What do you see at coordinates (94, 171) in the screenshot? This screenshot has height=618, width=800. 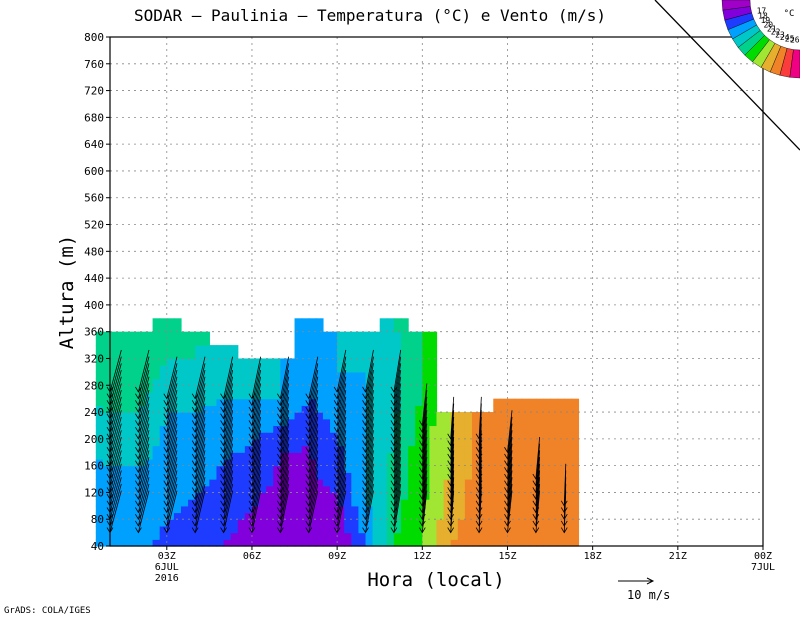 I see `y-tick-label: 600` at bounding box center [94, 171].